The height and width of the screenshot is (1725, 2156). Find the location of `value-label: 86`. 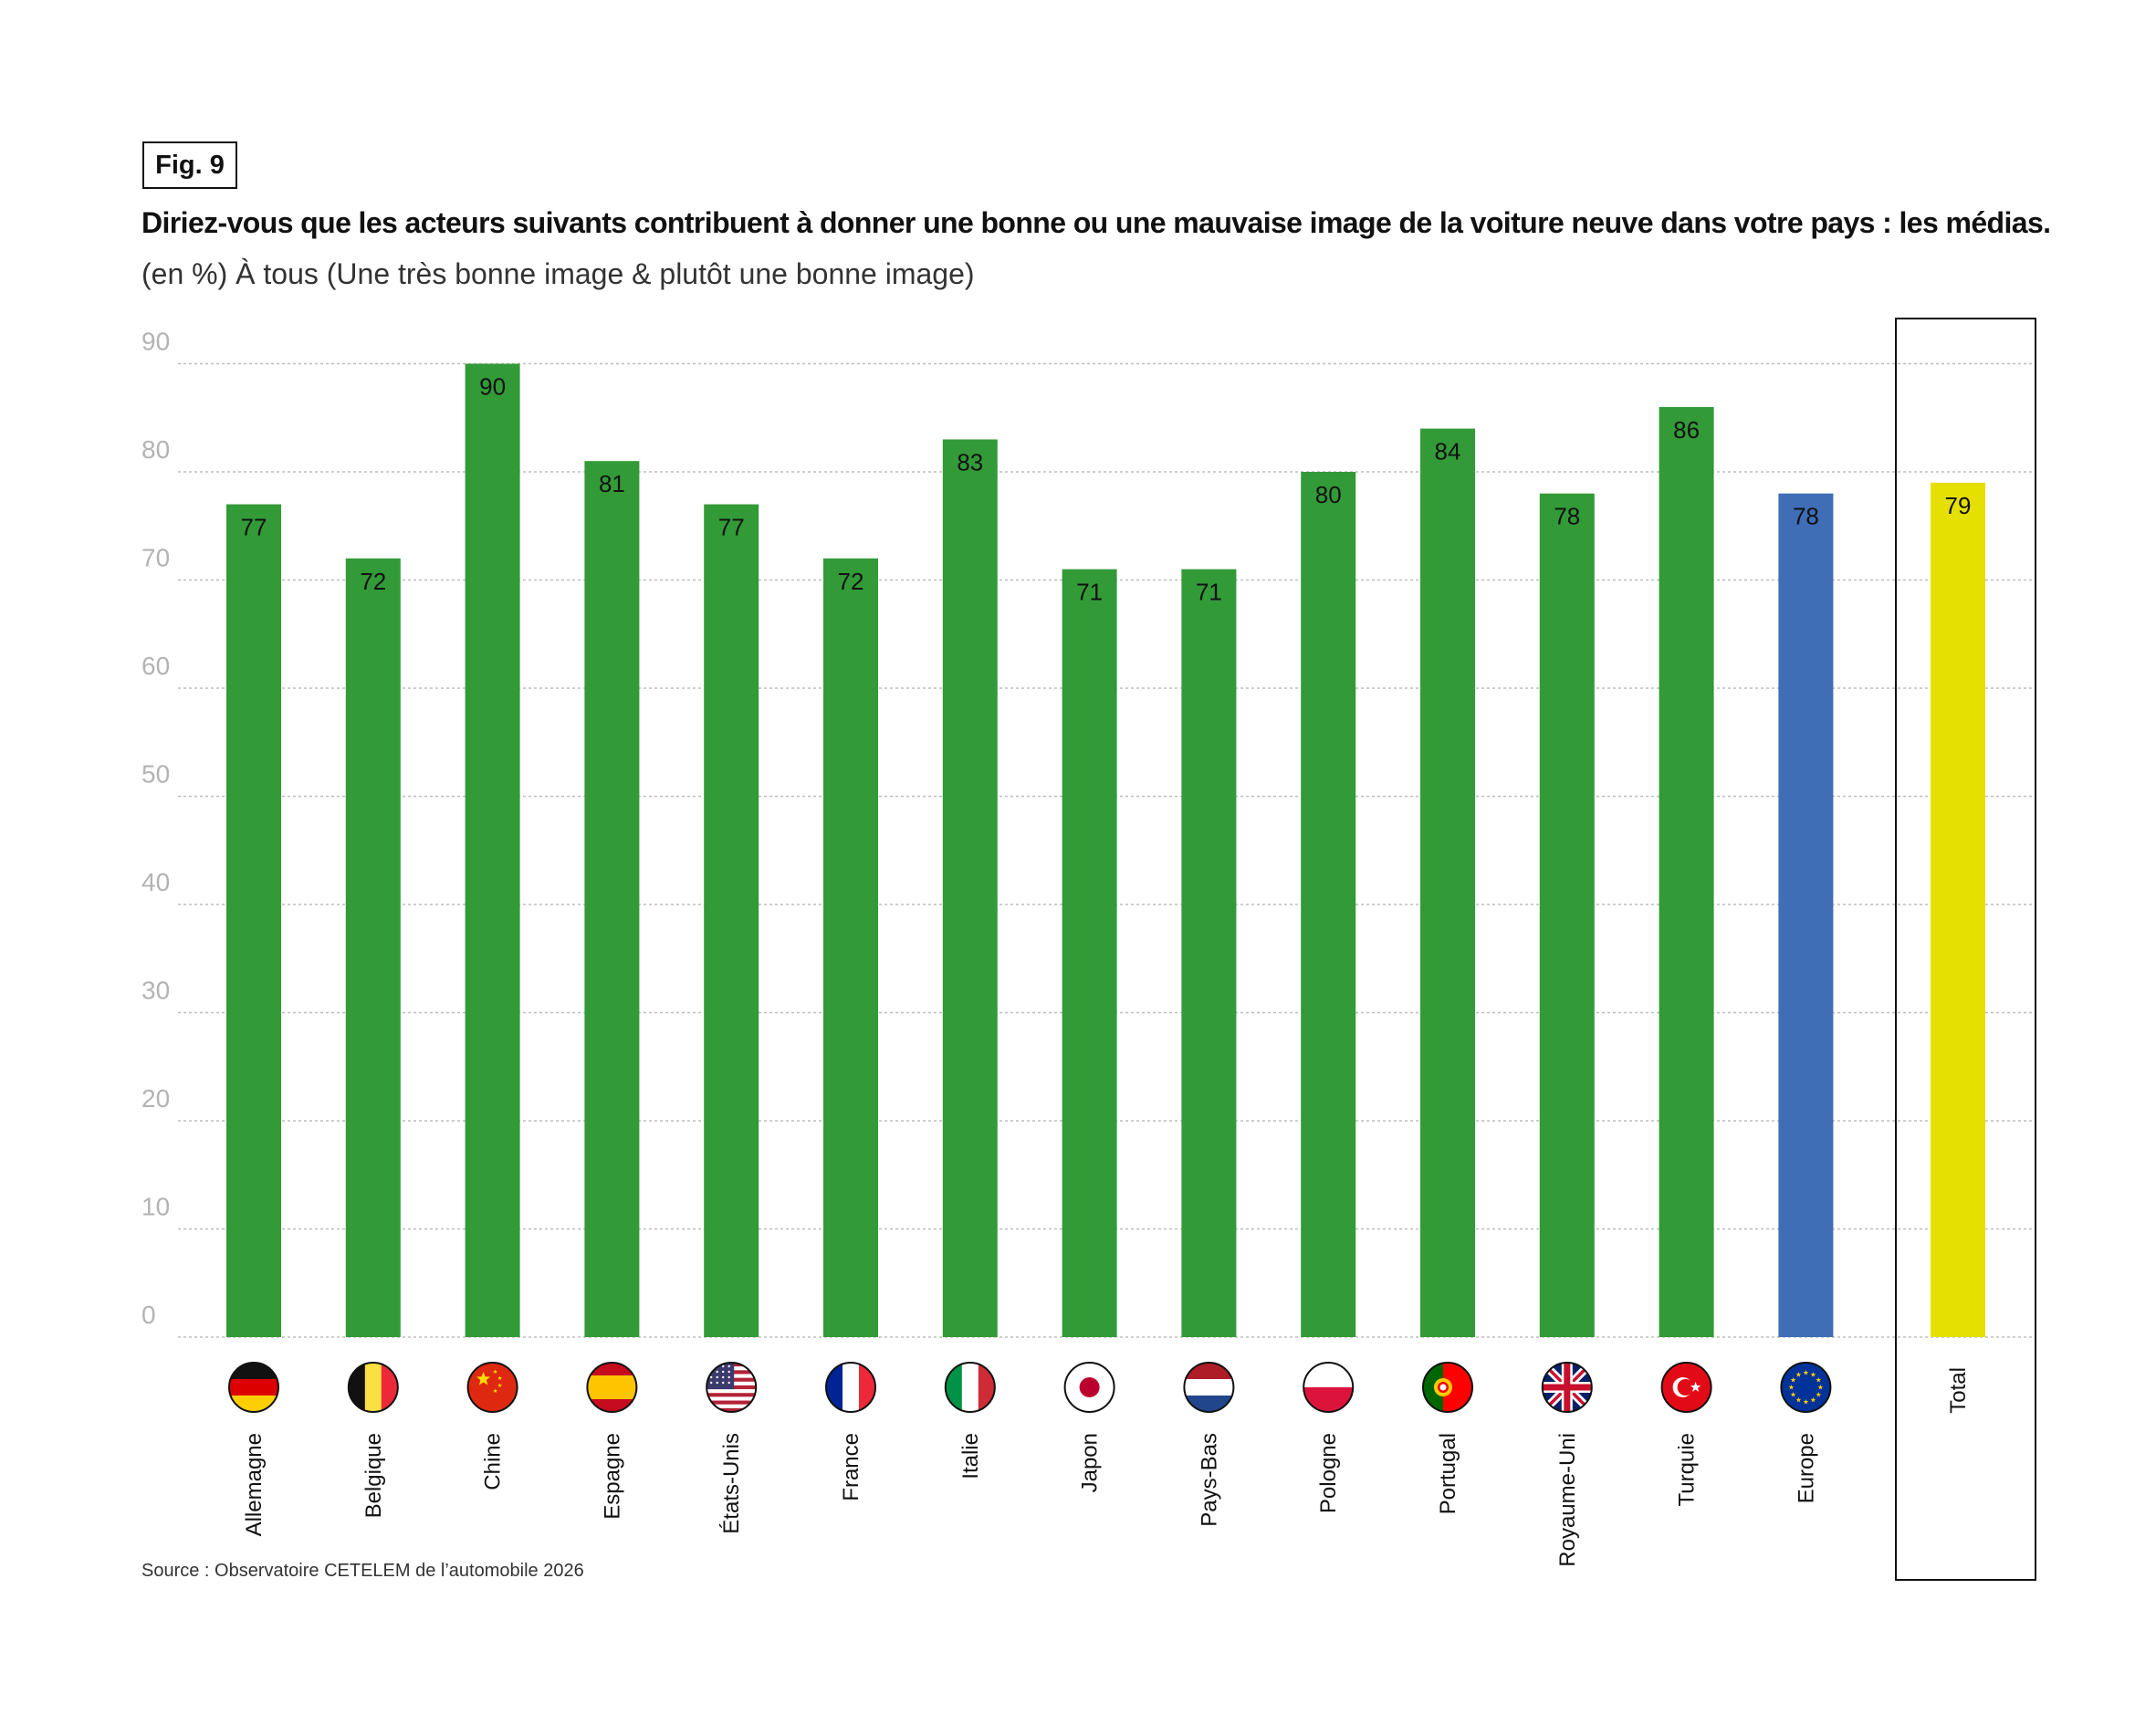

value-label: 86 is located at coordinates (1686, 430).